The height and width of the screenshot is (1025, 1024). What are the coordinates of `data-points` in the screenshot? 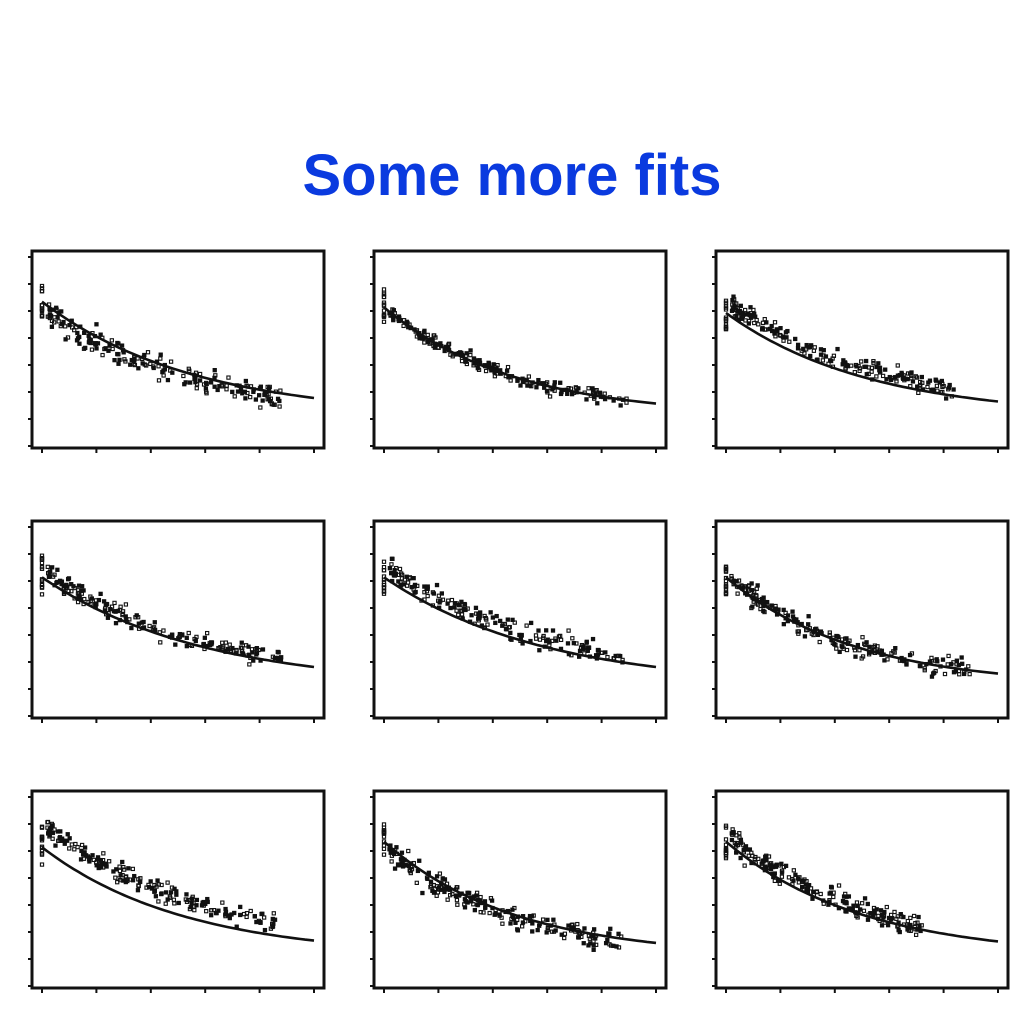 It's located at (158, 876).